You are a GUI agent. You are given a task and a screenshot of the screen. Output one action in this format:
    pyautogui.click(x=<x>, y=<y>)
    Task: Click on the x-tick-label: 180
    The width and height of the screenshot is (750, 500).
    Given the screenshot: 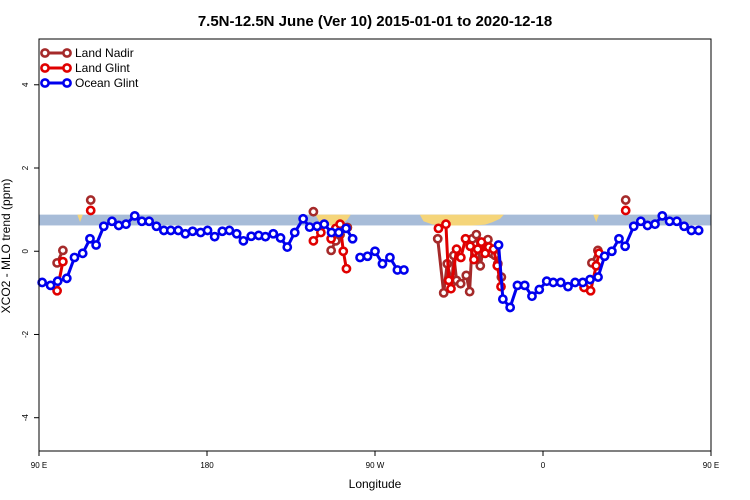 What is the action you would take?
    pyautogui.click(x=207, y=465)
    